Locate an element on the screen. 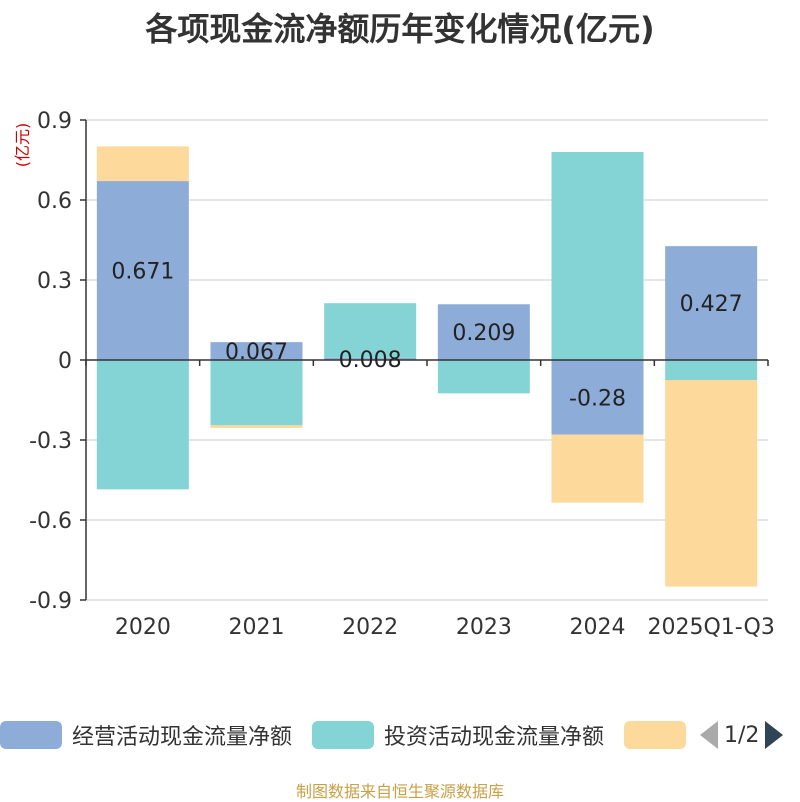  bar-2021-s0 is located at coordinates (256, 351).